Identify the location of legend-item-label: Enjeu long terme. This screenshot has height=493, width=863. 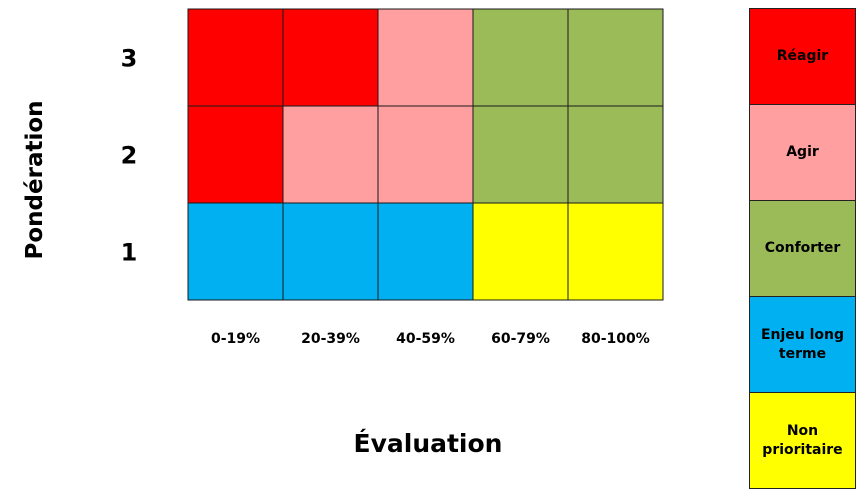
(802, 344).